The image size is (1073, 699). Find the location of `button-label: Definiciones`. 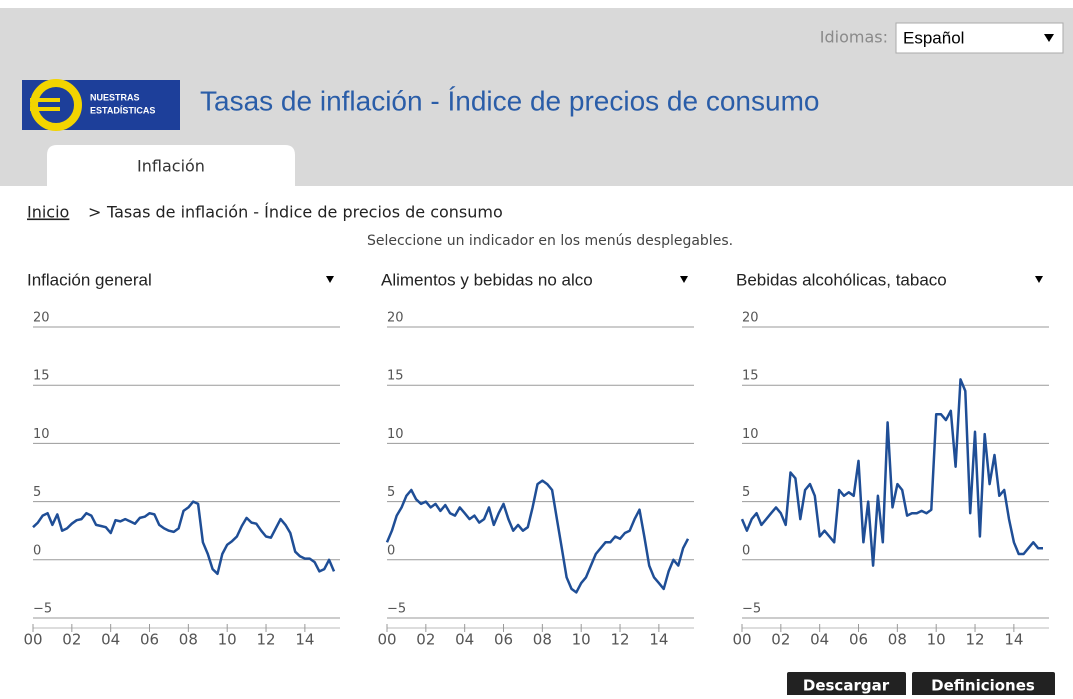

button-label: Definiciones is located at coordinates (983, 686).